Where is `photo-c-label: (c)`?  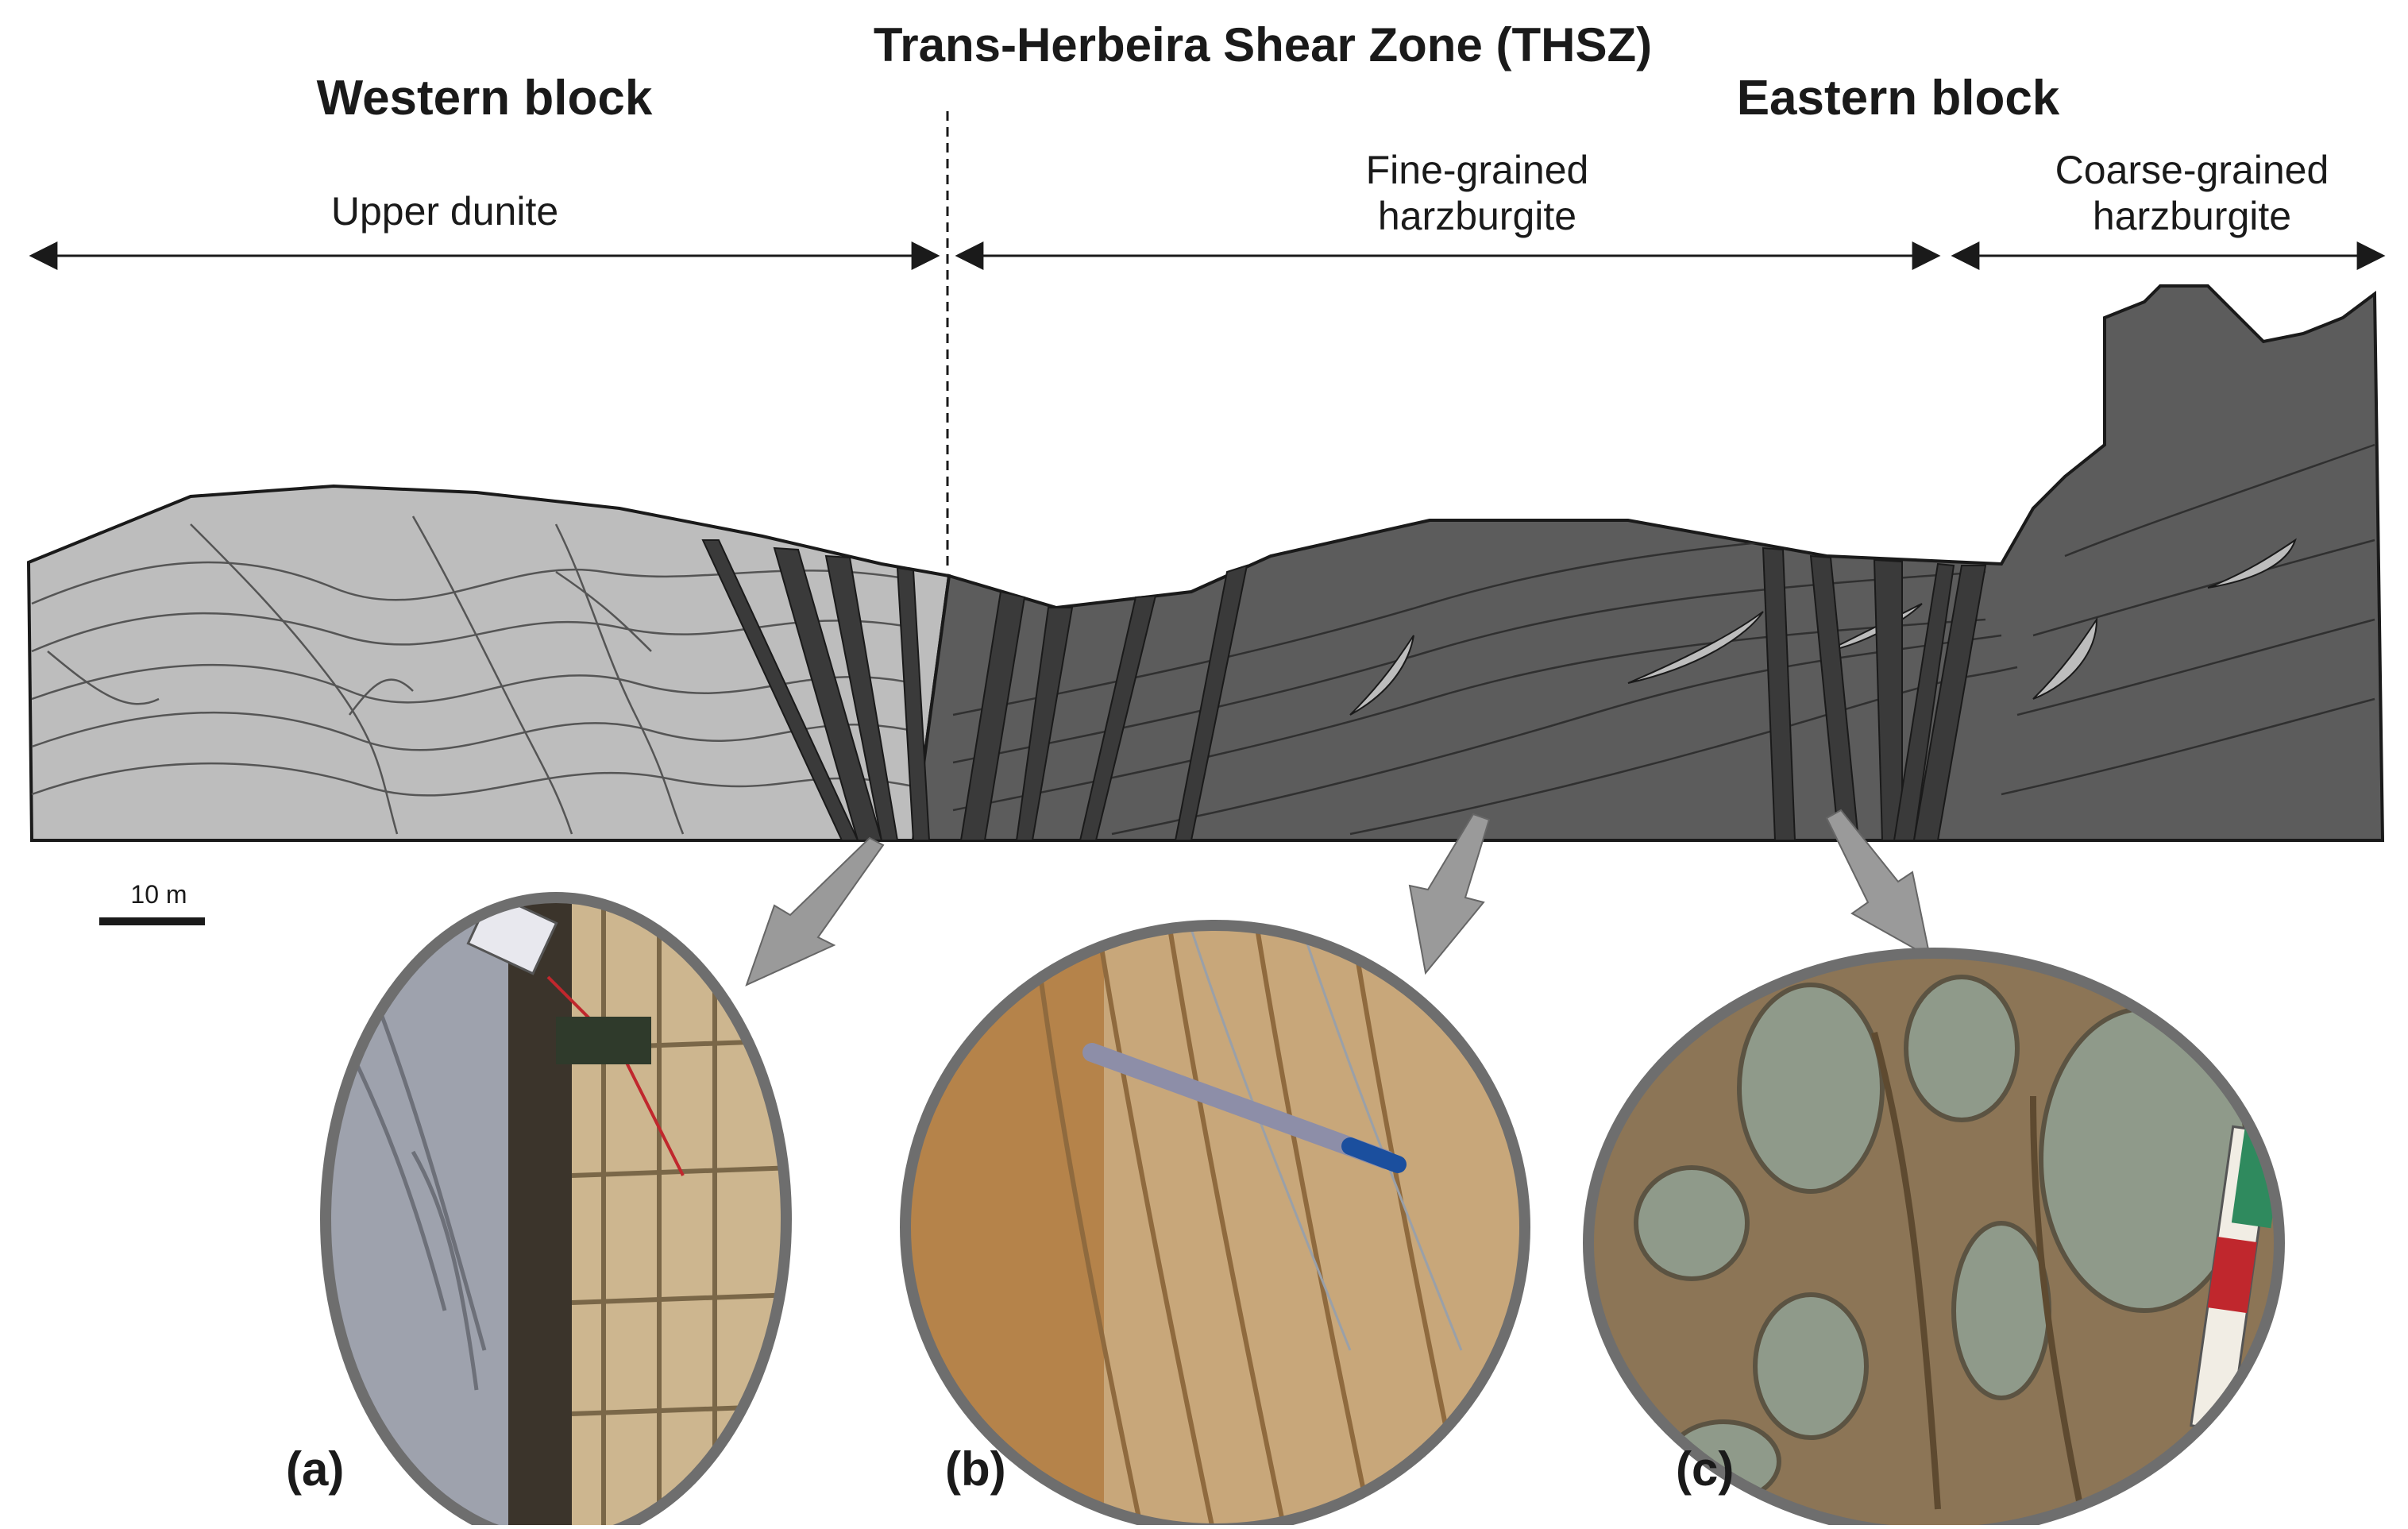 photo-c-label: (c) is located at coordinates (1705, 1469).